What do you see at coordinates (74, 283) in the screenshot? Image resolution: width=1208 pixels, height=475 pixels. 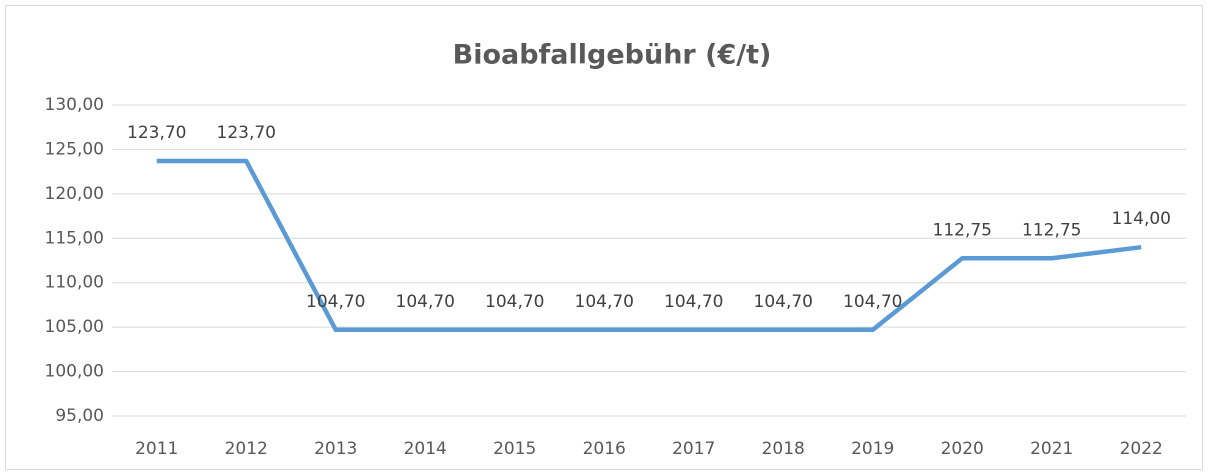 I see `y-tick-label: 110,00` at bounding box center [74, 283].